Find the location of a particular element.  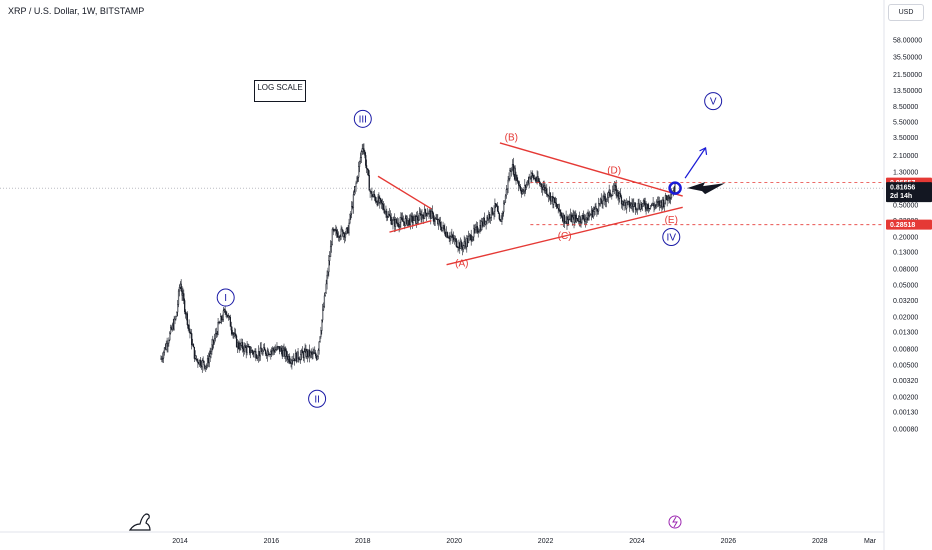

x-tick-label: 2028 is located at coordinates (820, 541).